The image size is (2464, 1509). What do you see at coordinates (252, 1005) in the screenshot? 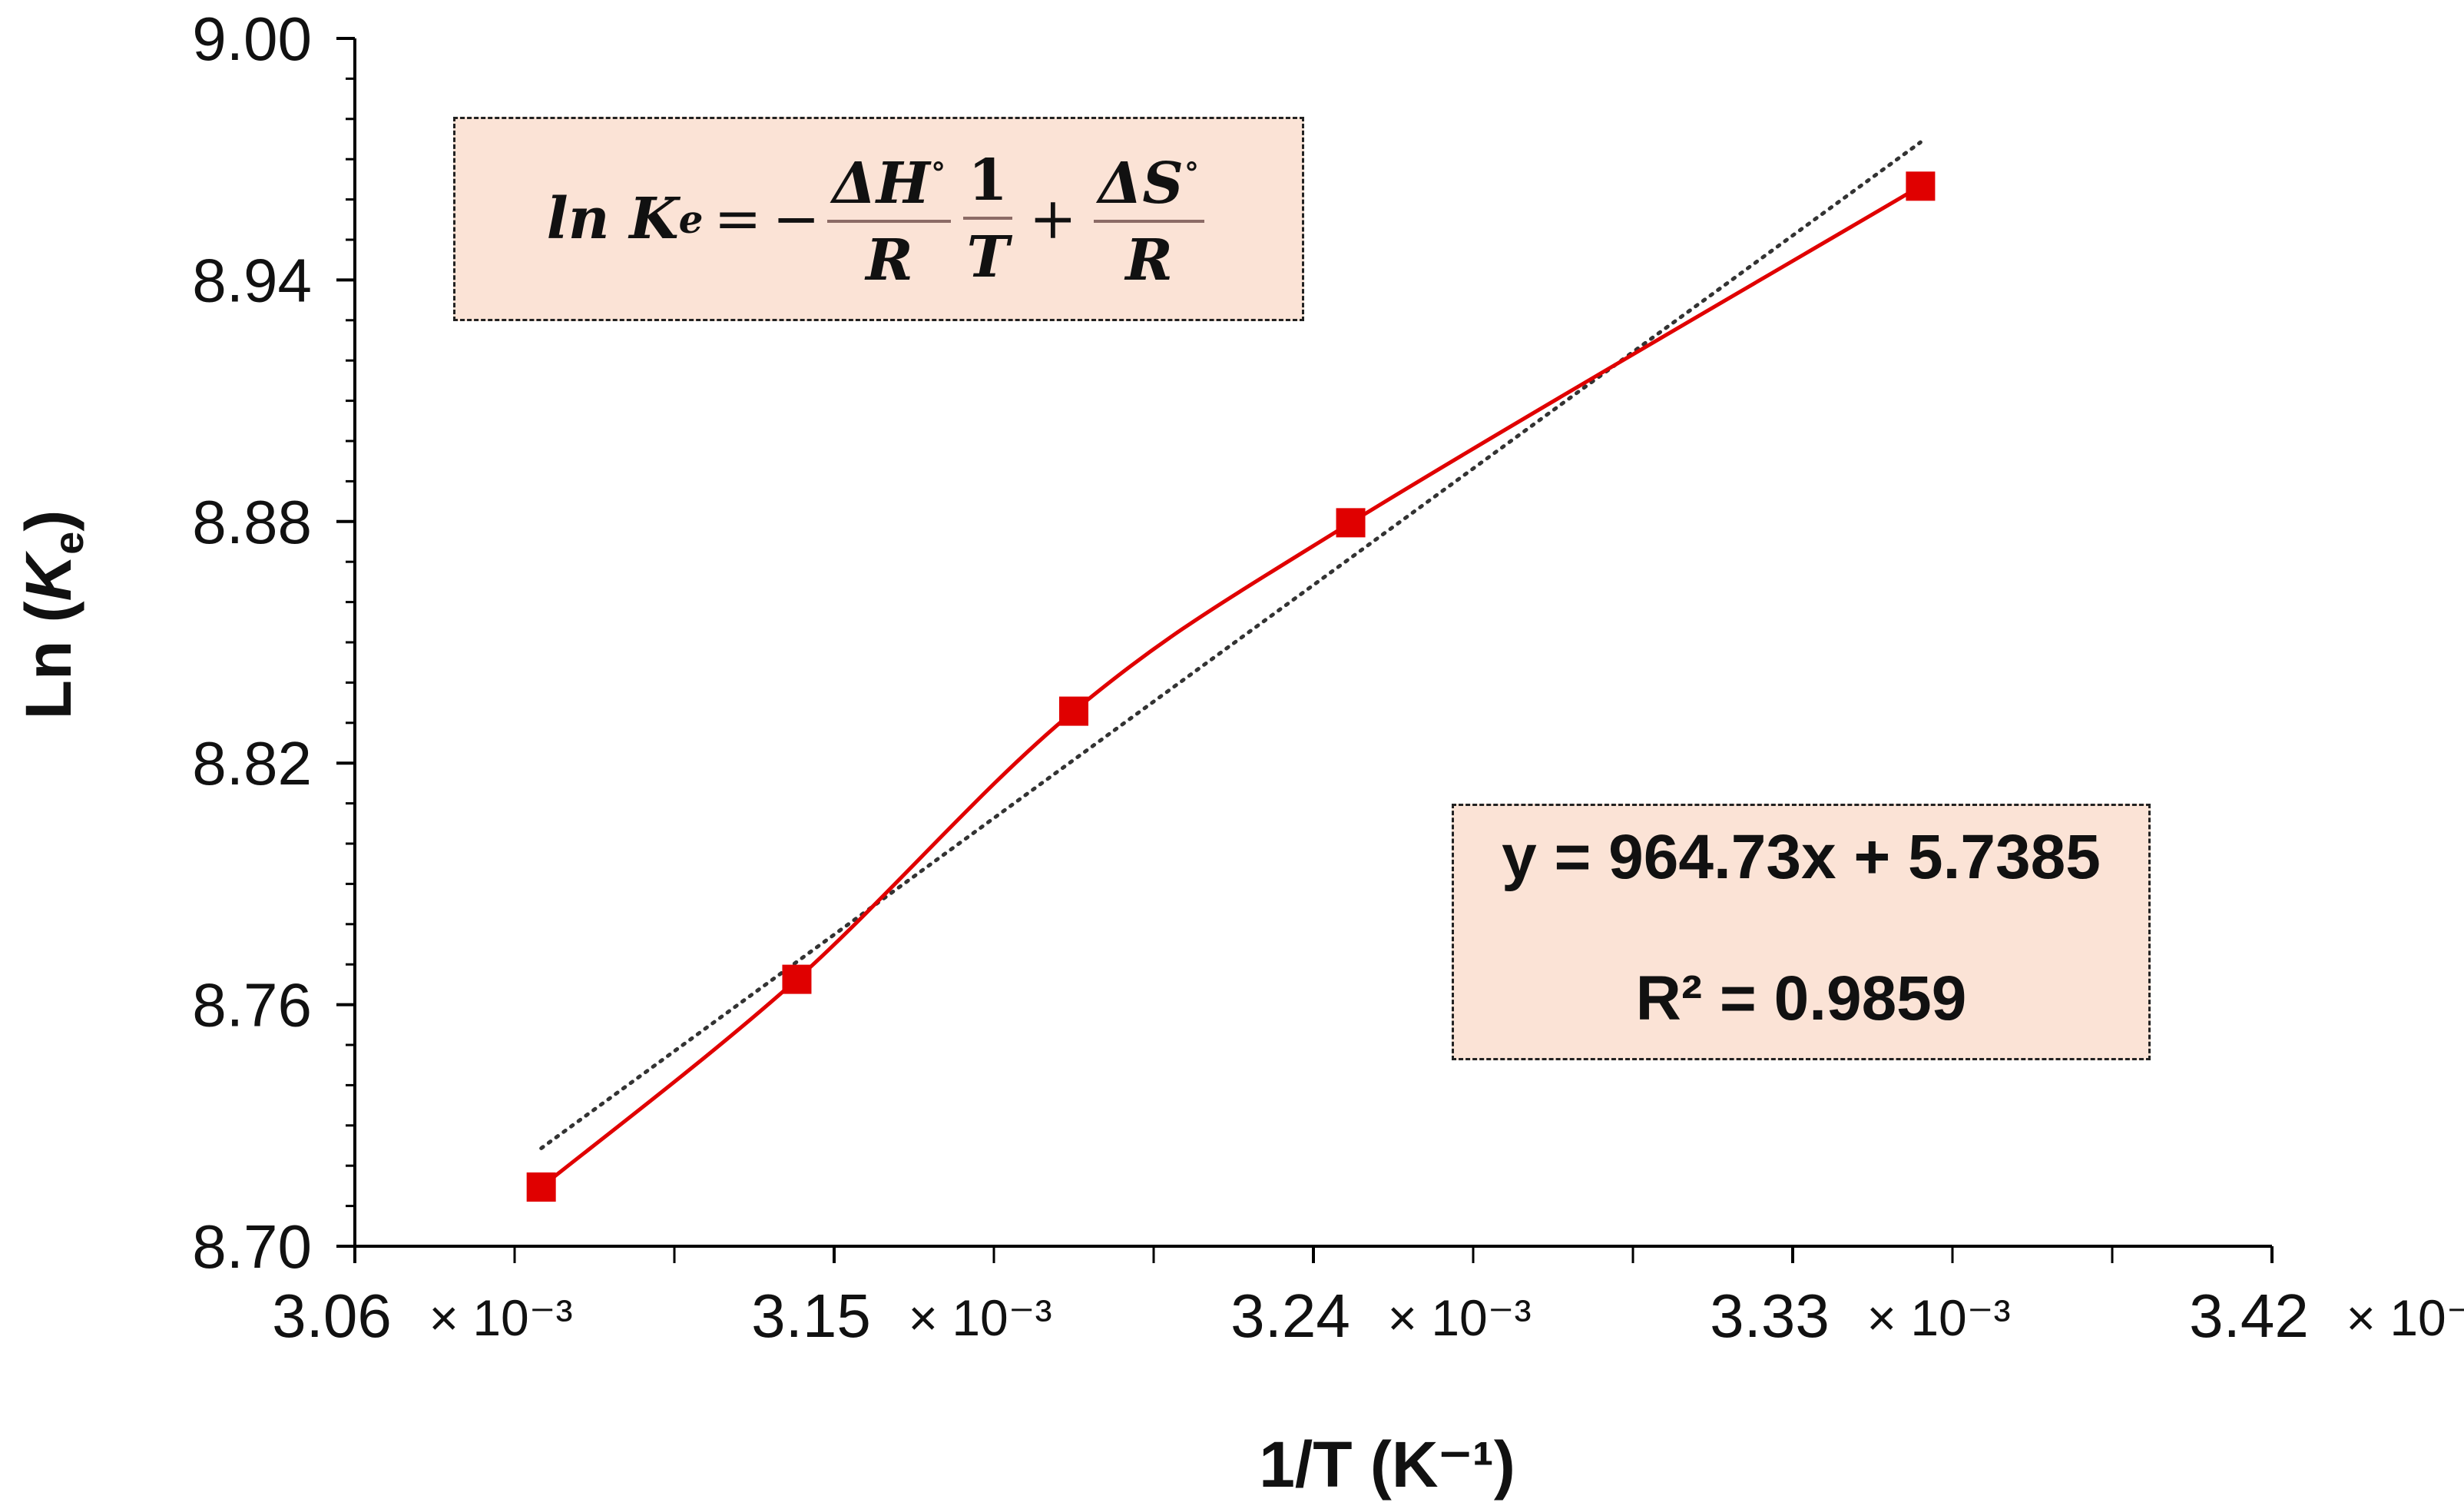
I see `y-tick-label: 8.76` at bounding box center [252, 1005].